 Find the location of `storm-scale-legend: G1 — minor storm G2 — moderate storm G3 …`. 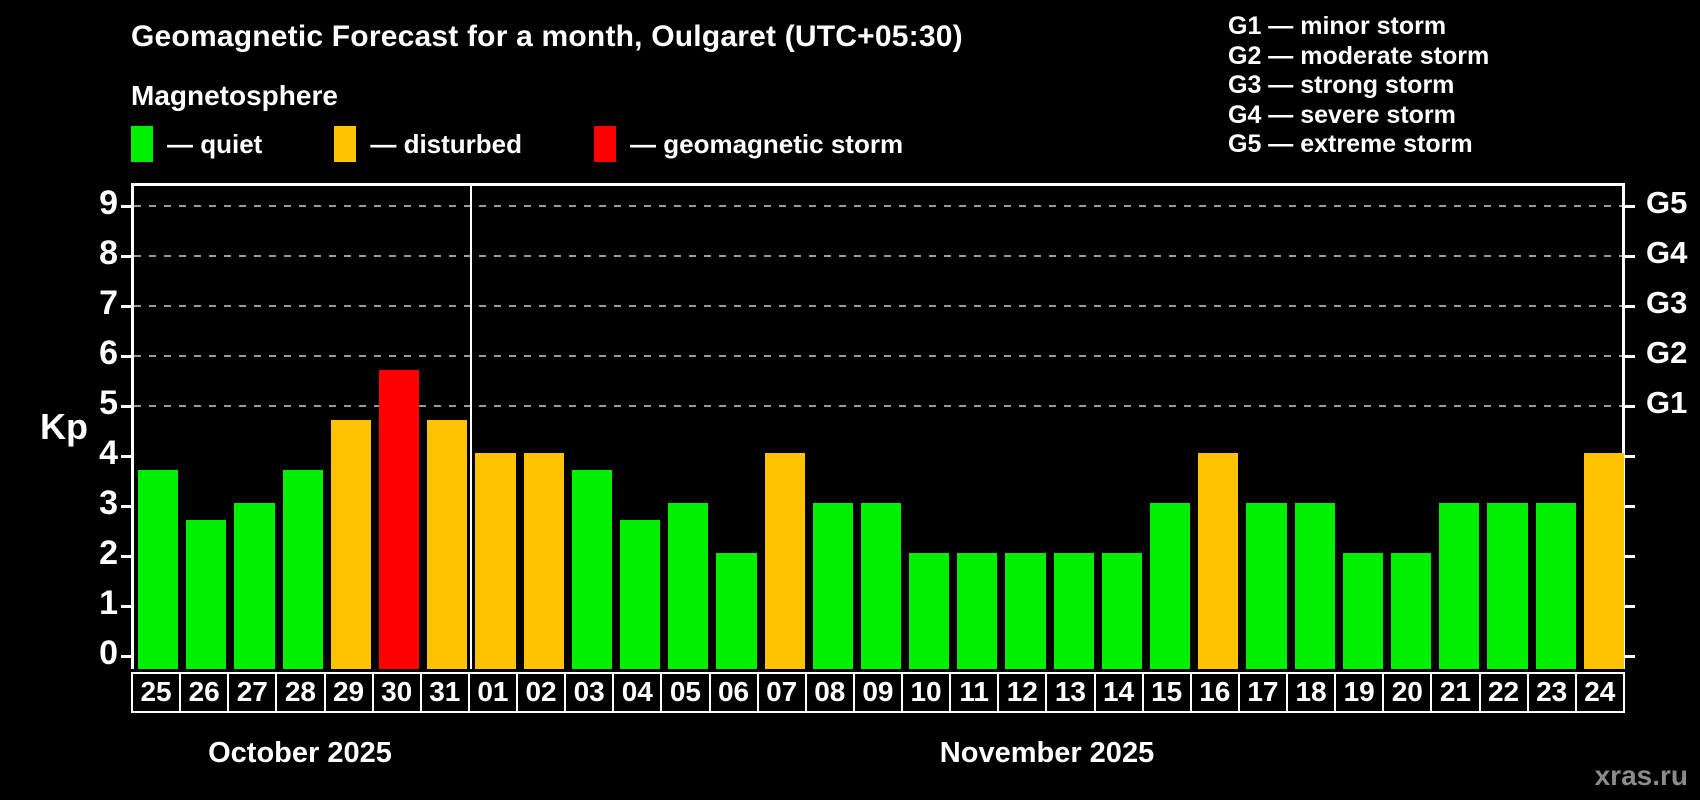

storm-scale-legend: G1 — minor storm G2 — moderate storm G3 … is located at coordinates (1358, 86).